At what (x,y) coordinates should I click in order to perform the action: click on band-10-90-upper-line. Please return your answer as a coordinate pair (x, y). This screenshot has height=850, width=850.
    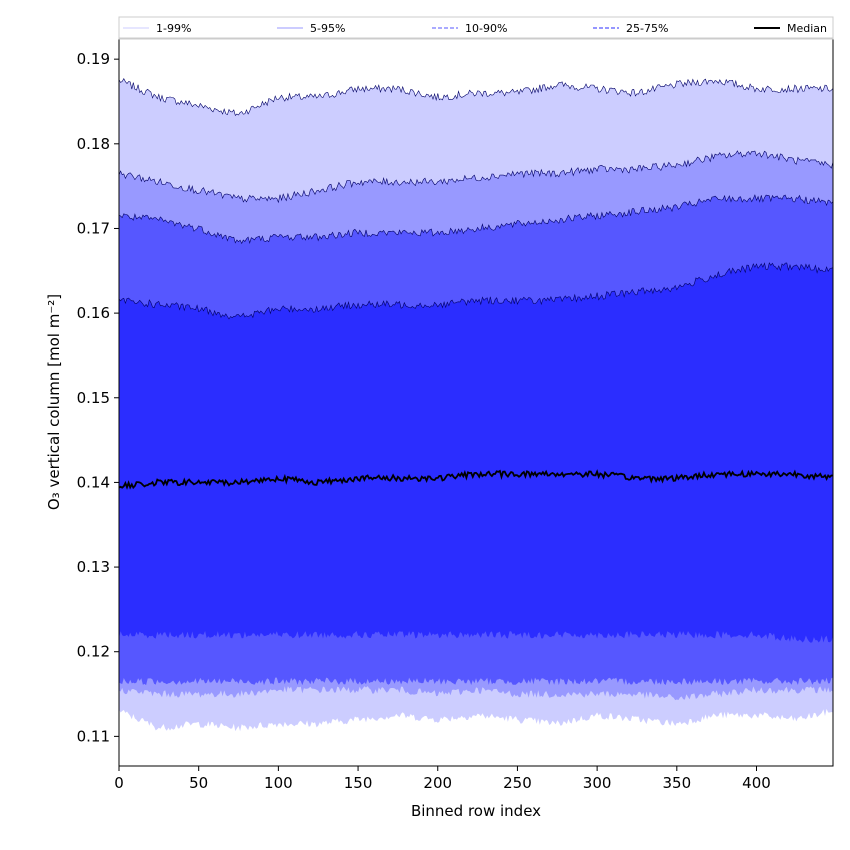
    Looking at the image, I should click on (476, 219).